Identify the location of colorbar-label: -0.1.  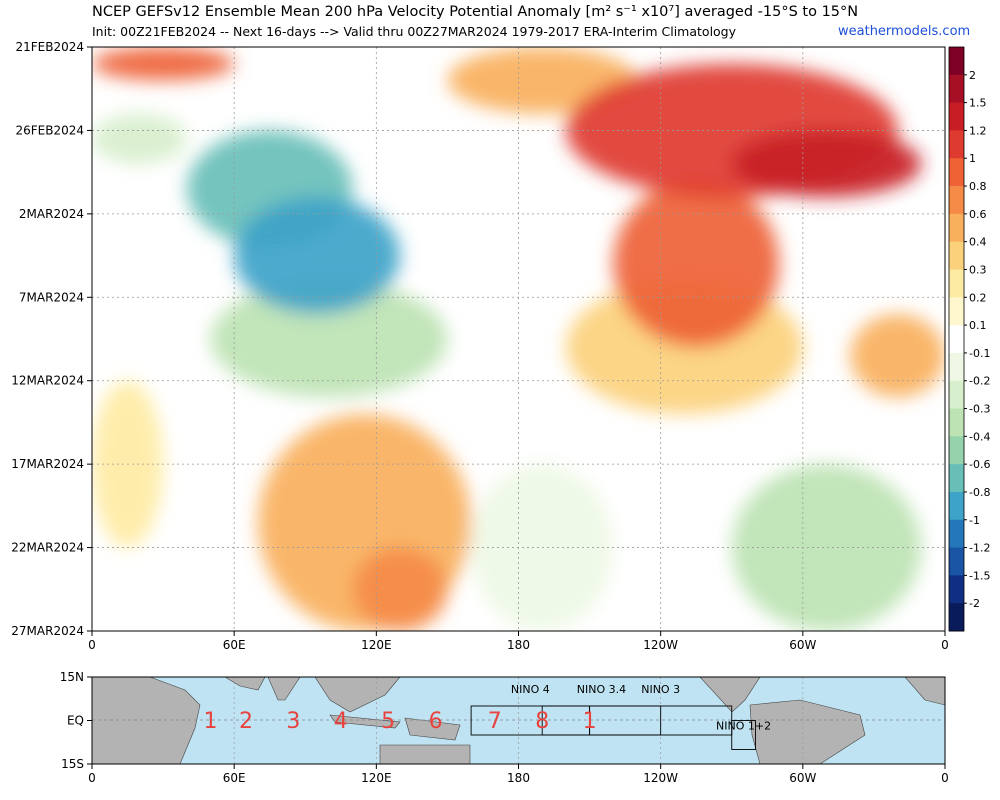
(979, 353).